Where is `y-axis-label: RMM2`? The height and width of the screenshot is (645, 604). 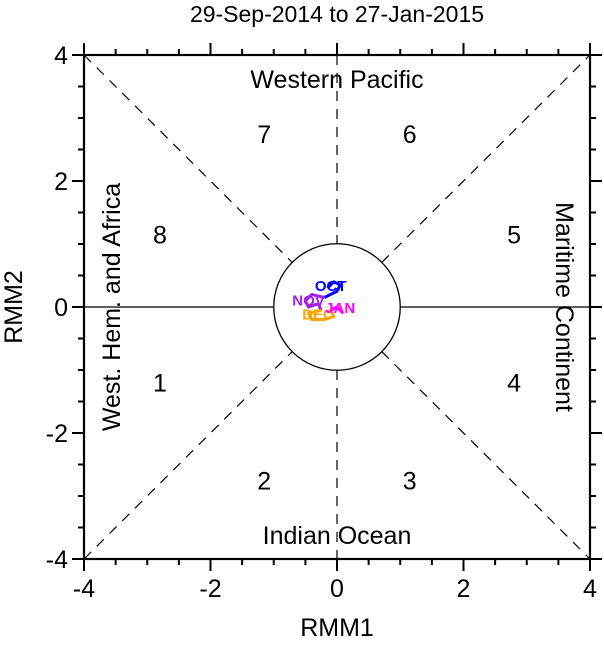
y-axis-label: RMM2 is located at coordinates (14, 307).